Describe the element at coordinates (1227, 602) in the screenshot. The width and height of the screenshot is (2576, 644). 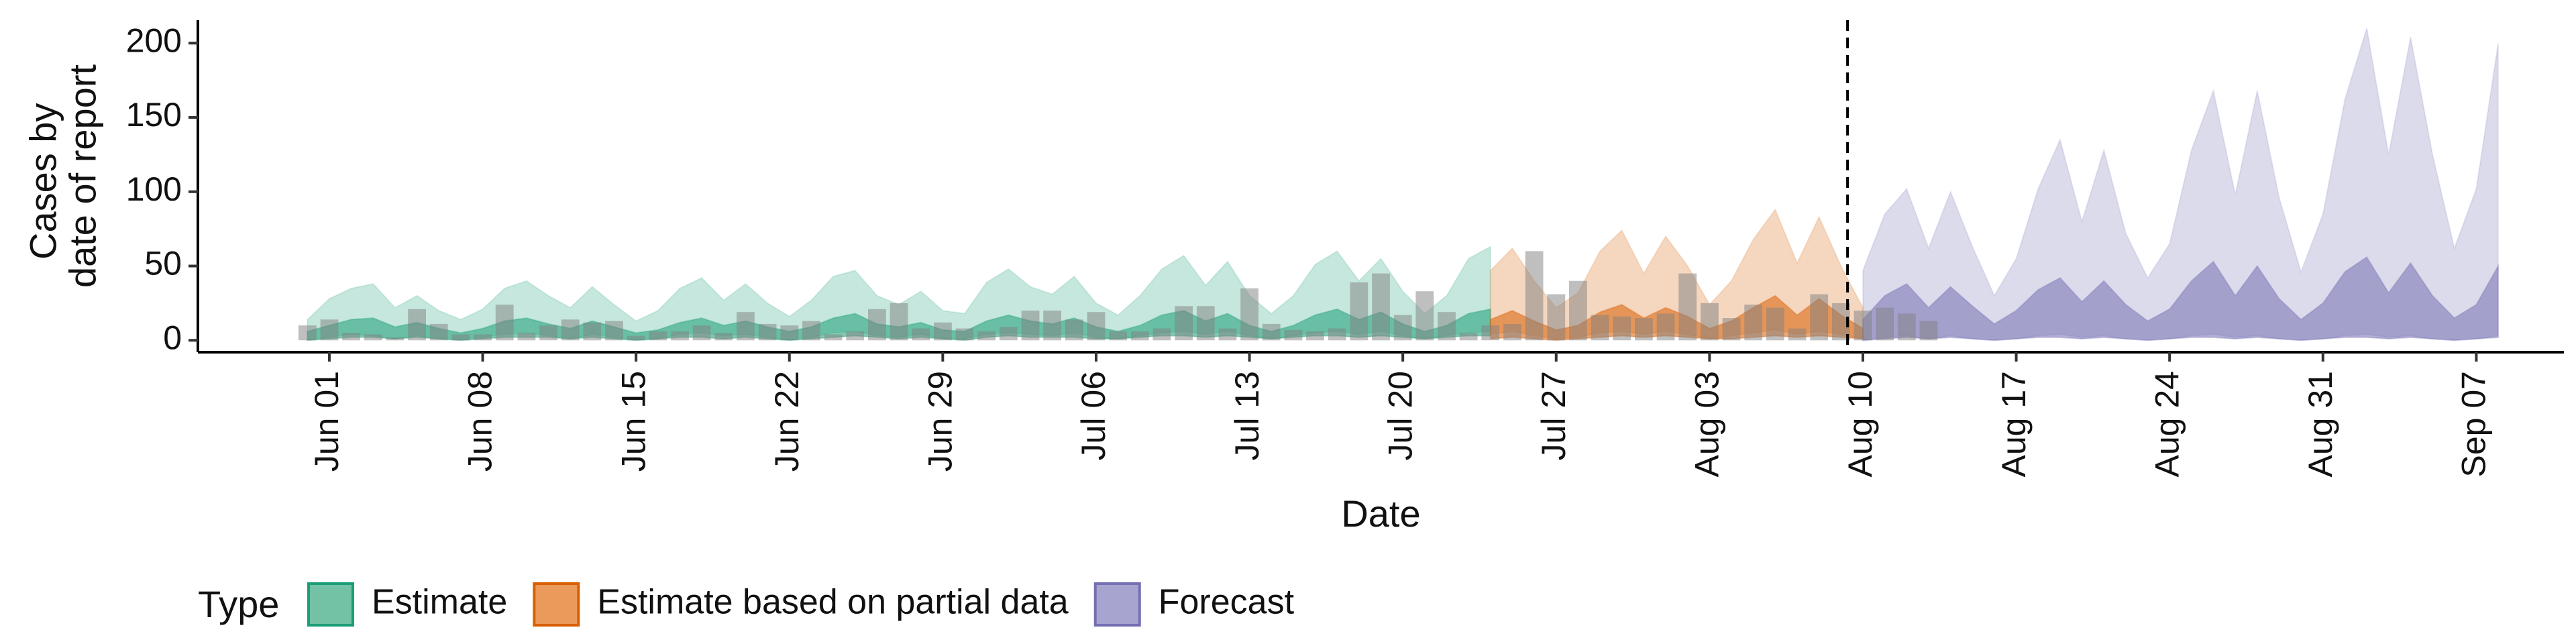
I see `legend-label: Forecast` at that location.